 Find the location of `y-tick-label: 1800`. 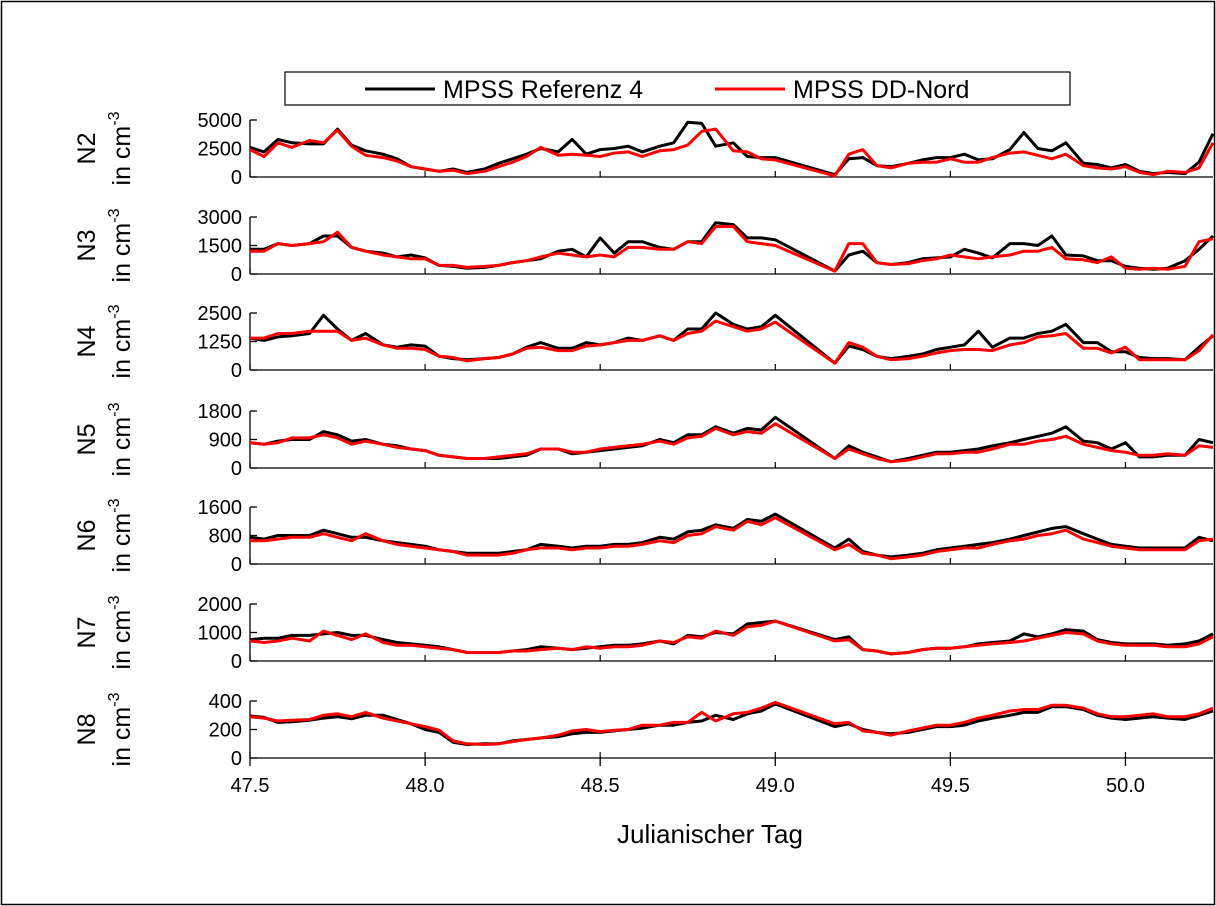

y-tick-label: 1800 is located at coordinates (220, 412).